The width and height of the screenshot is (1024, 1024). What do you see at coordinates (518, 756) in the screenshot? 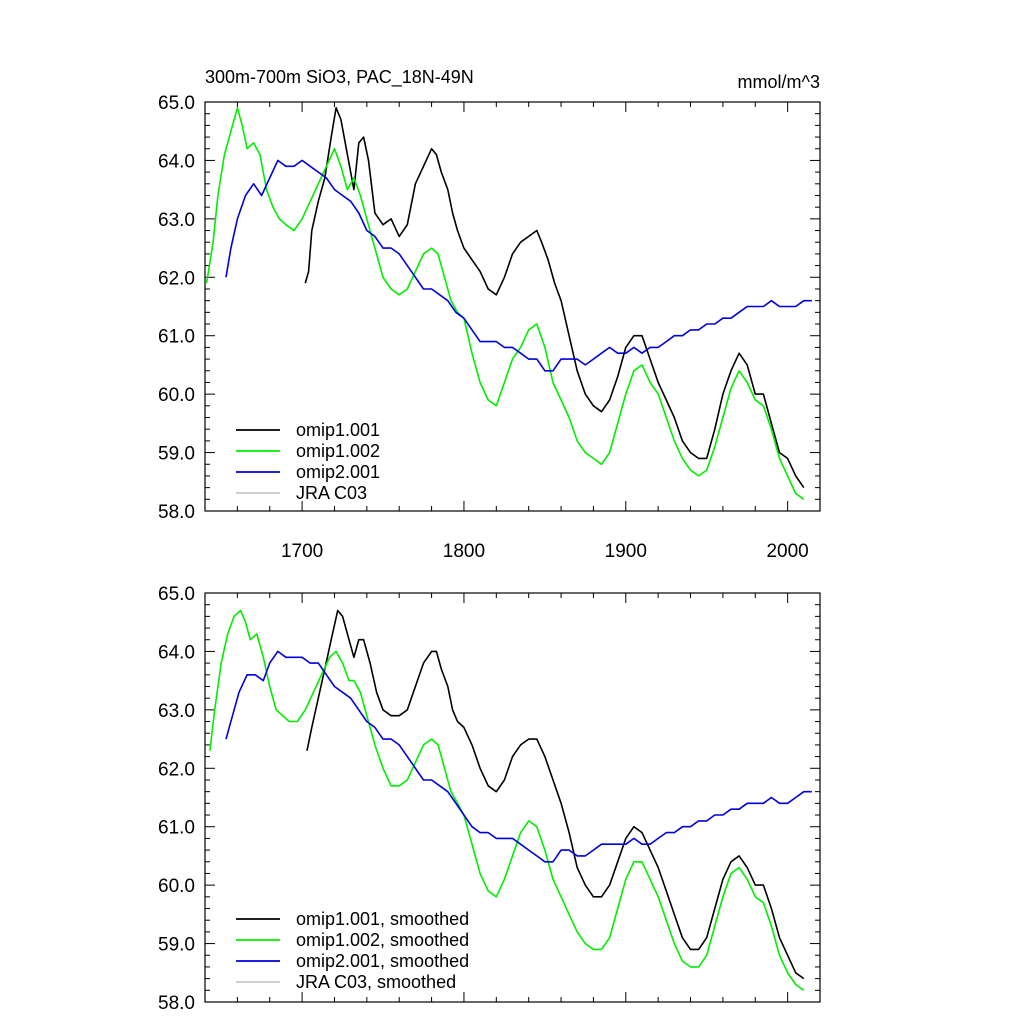
I see `series-line-omip2-001-smoothed` at bounding box center [518, 756].